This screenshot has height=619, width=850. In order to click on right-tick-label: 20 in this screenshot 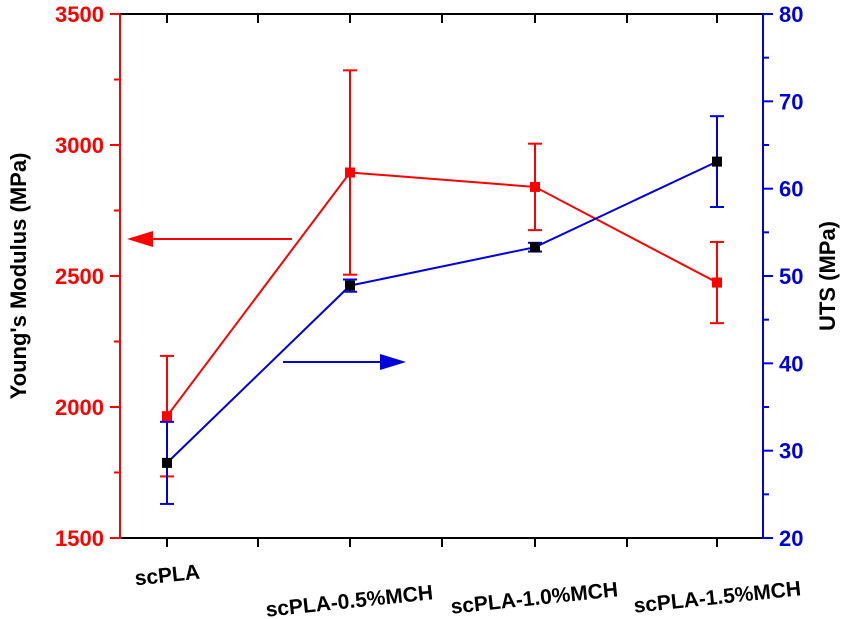, I will do `click(791, 538)`.